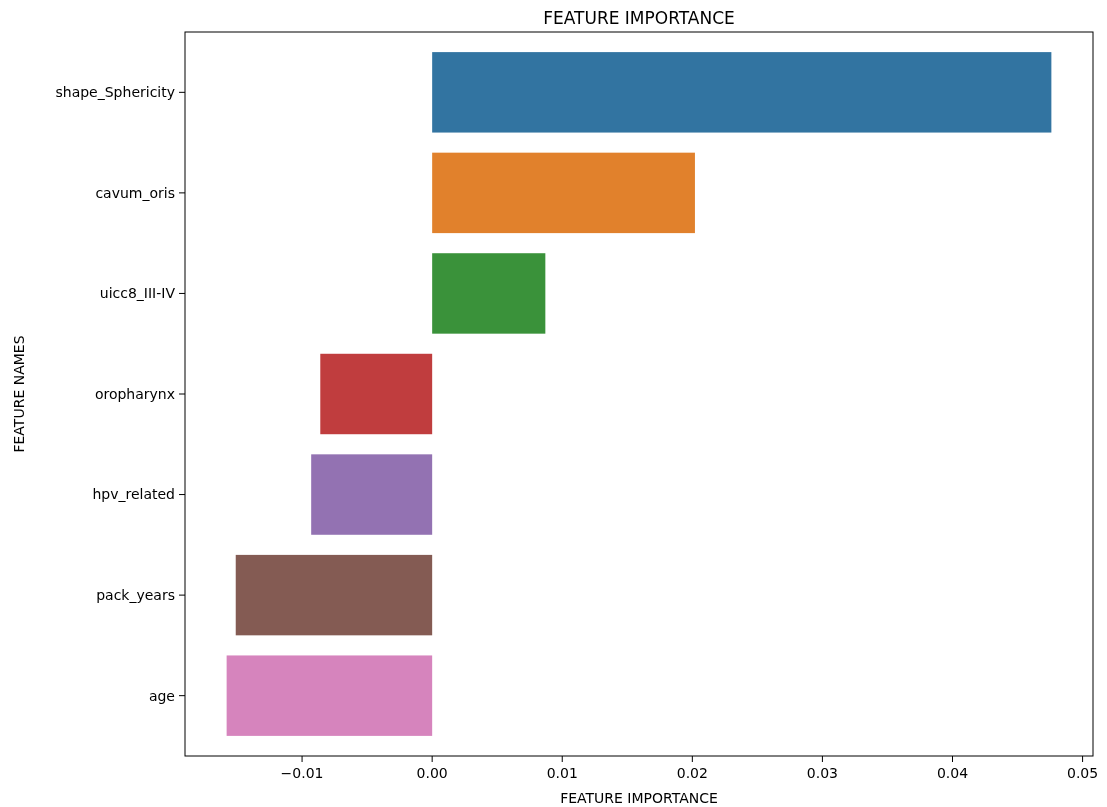 This screenshot has height=807, width=1107. Describe the element at coordinates (161, 695) in the screenshot. I see `y-tick-label: age` at that location.